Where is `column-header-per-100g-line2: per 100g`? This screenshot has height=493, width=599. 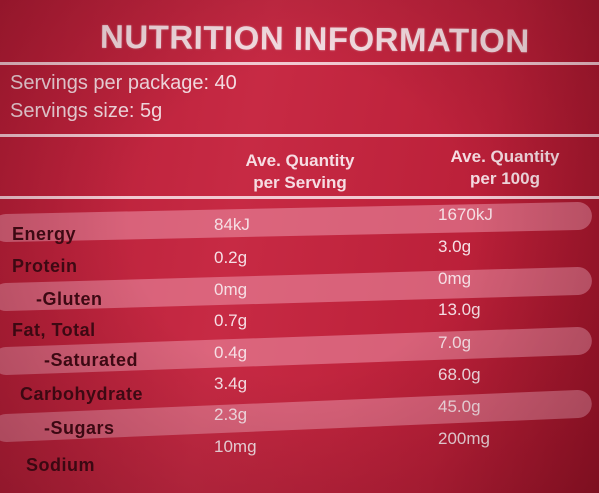
column-header-per-100g-line2: per 100g is located at coordinates (505, 178).